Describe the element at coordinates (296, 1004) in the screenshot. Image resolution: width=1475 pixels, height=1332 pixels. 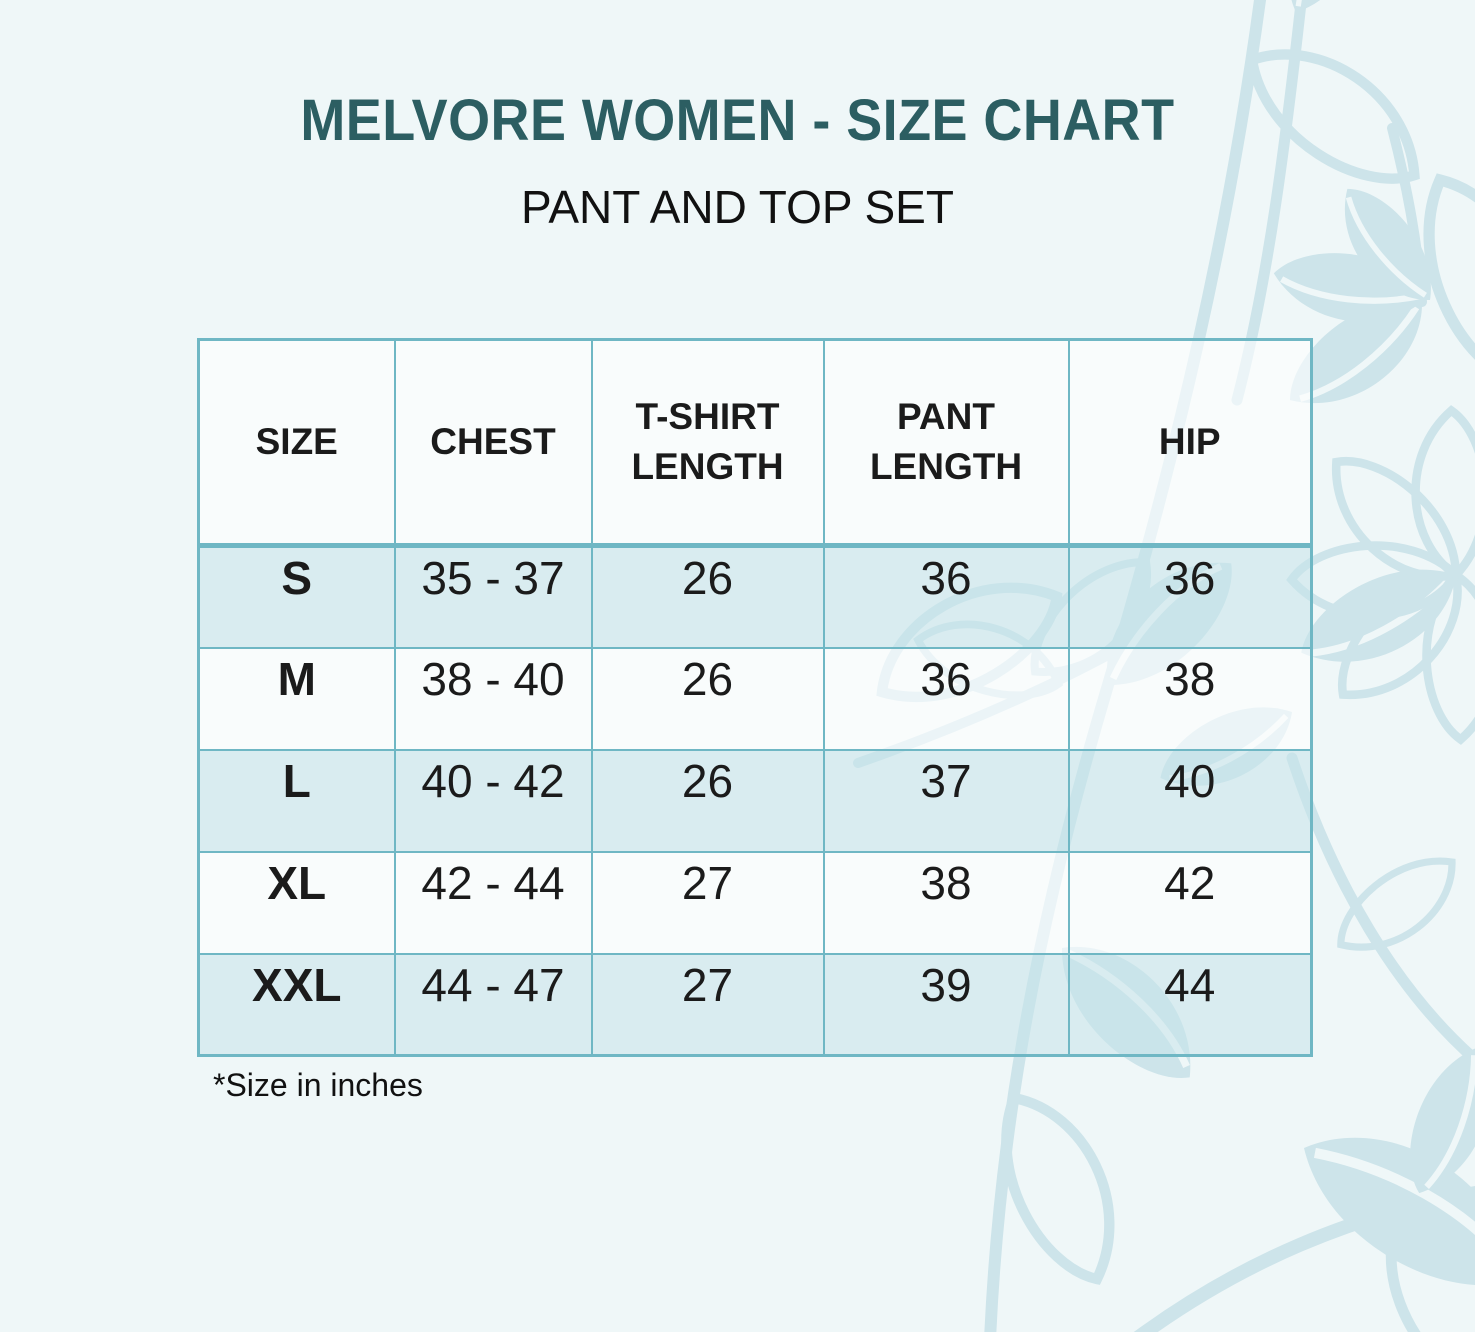
I see `size-label-cell: XXL` at that location.